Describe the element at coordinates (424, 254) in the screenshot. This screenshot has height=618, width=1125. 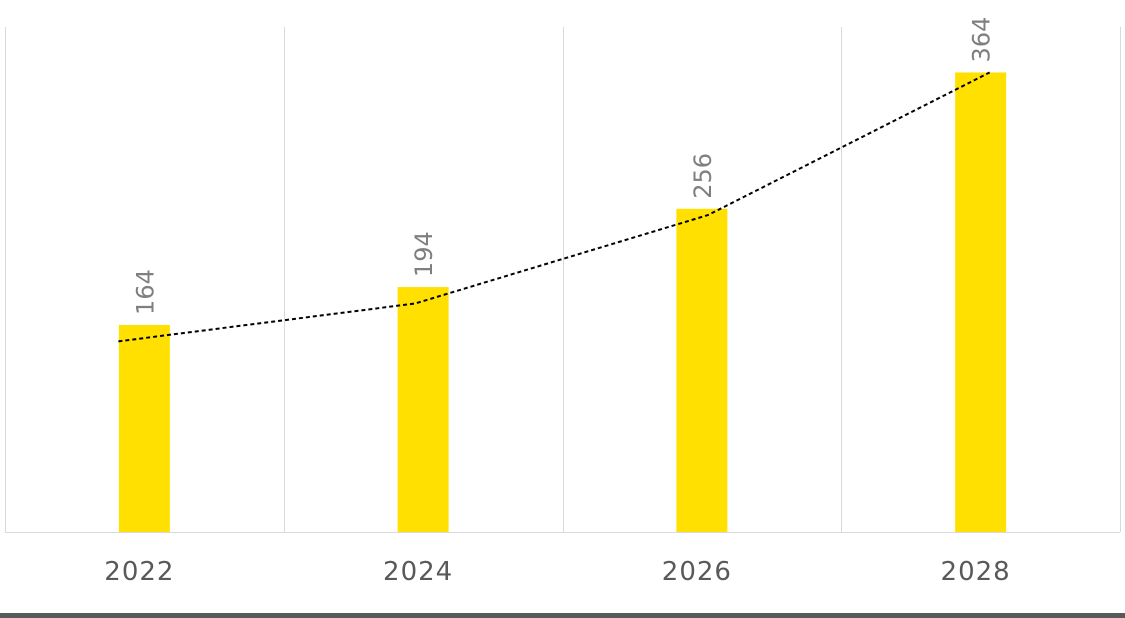
I see `data-label-2024: 194` at that location.